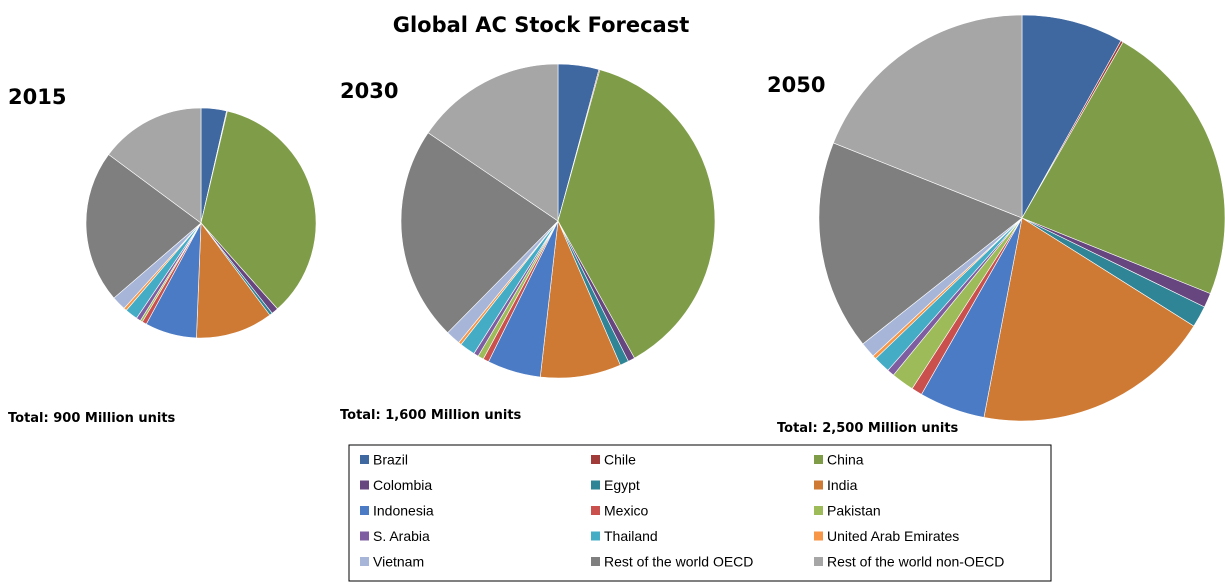 Image resolution: width=1225 pixels, height=588 pixels. What do you see at coordinates (143, 226) in the screenshot?
I see `slice-2015-rest-of-the-world-oecd` at bounding box center [143, 226].